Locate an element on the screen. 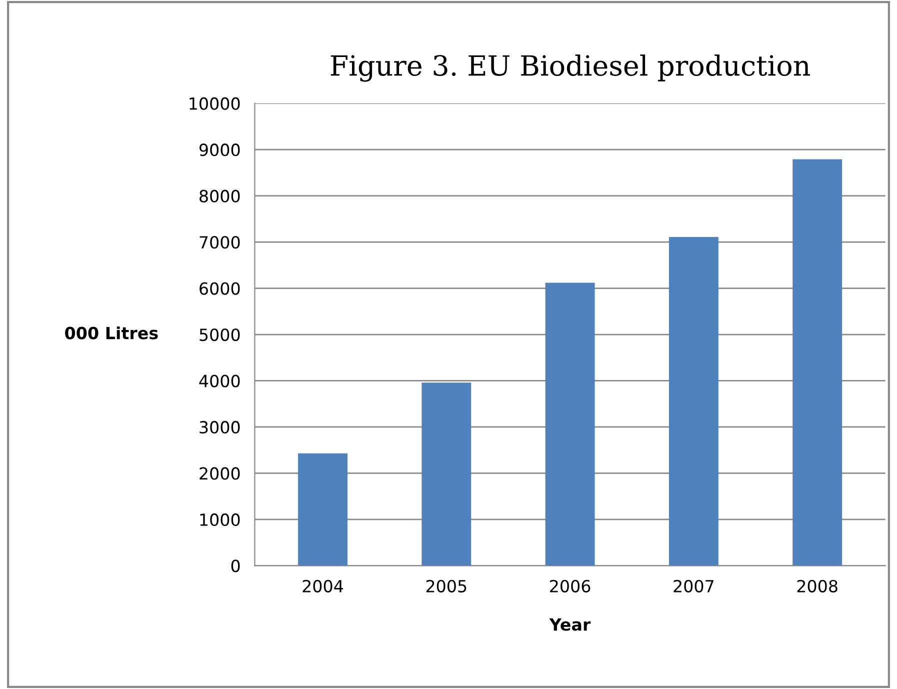 This screenshot has width=897, height=689. y-tick-label: 2000 is located at coordinates (220, 473).